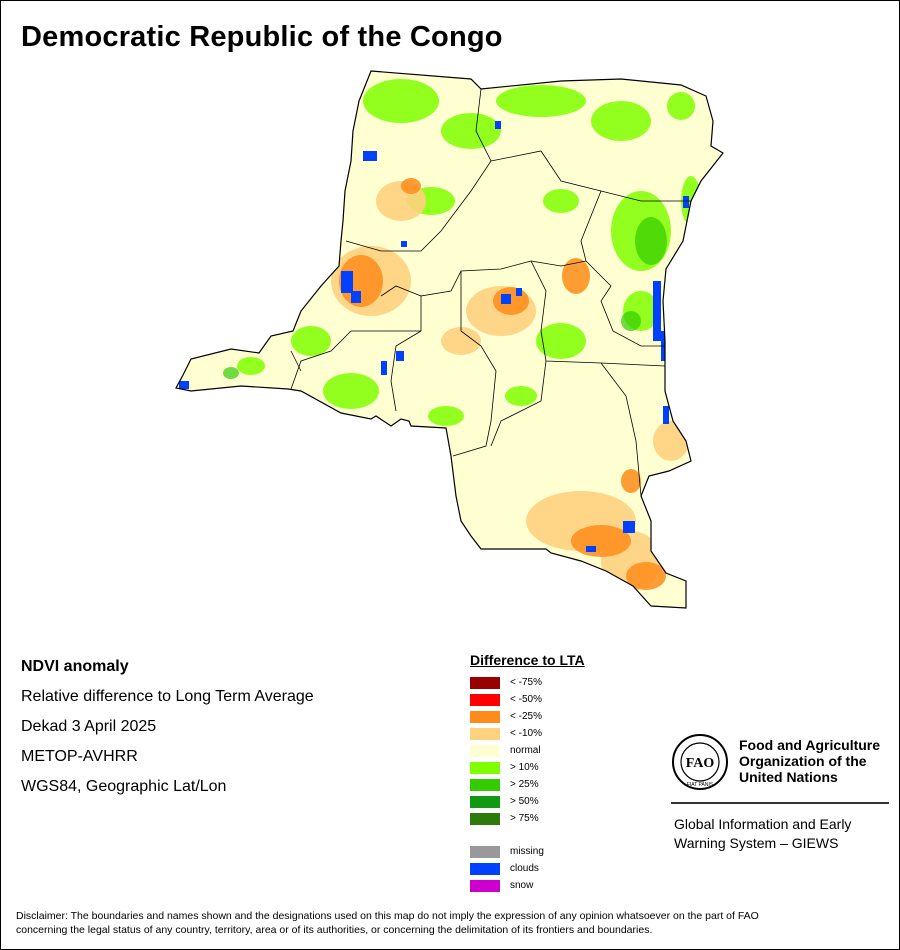  I want to click on fao-name-line-1: Food and Agriculture, so click(810, 745).